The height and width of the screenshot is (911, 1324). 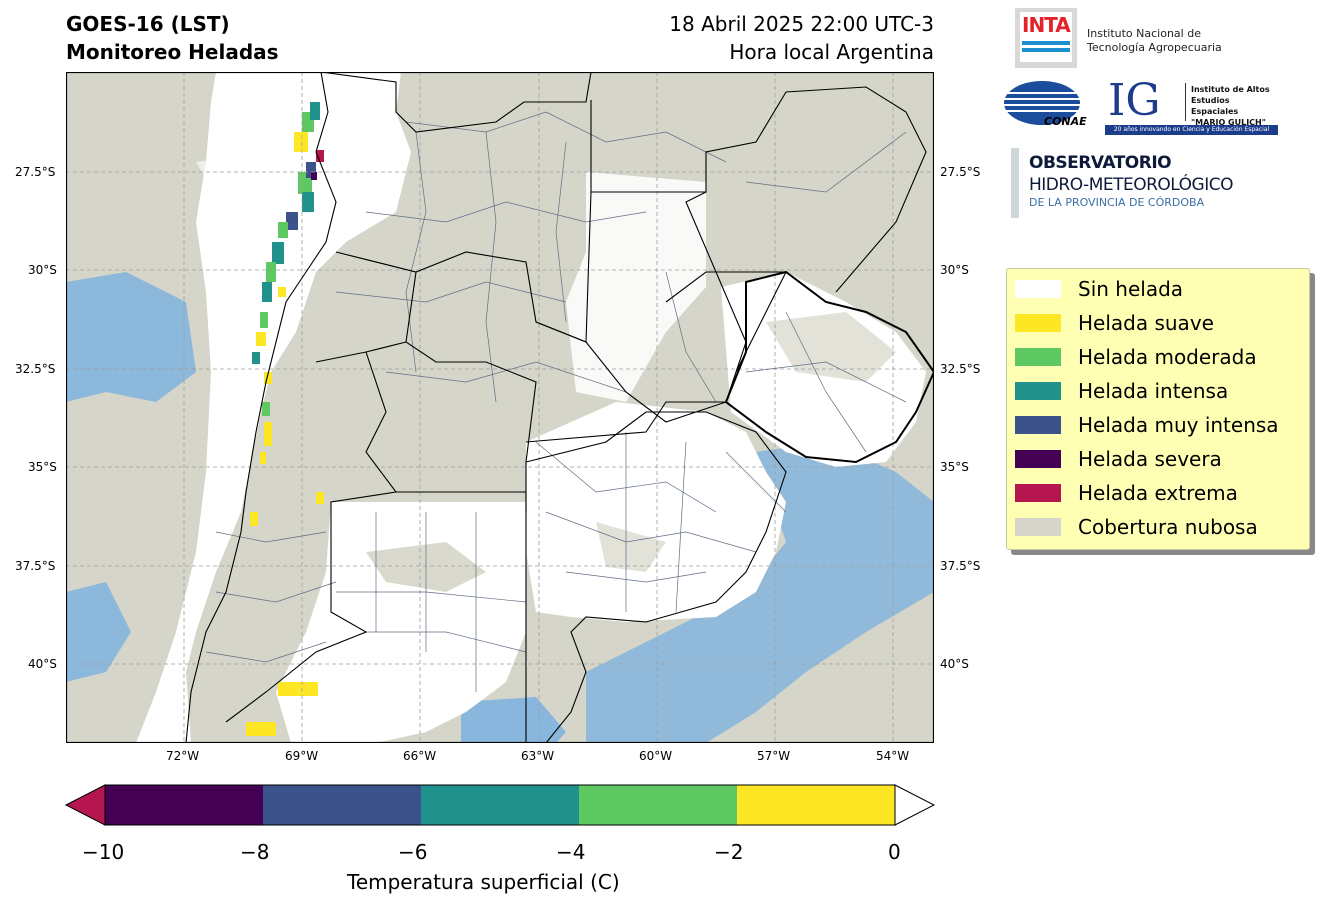 I want to click on lat-tick-left: 30°S, so click(x=42, y=270).